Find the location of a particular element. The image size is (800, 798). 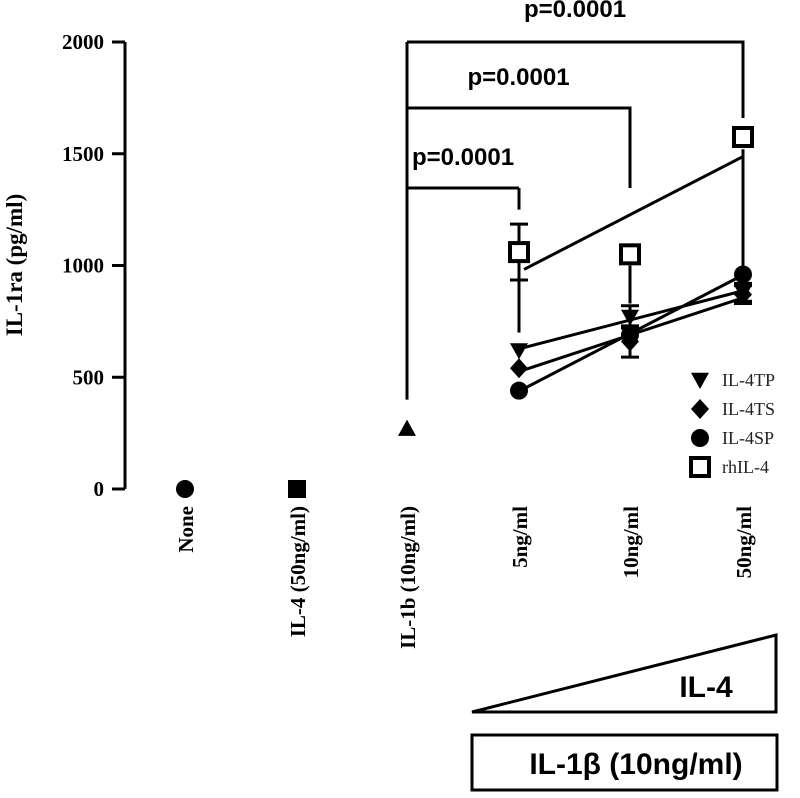

y-tick-label-2: 1000 is located at coordinates (83, 266).